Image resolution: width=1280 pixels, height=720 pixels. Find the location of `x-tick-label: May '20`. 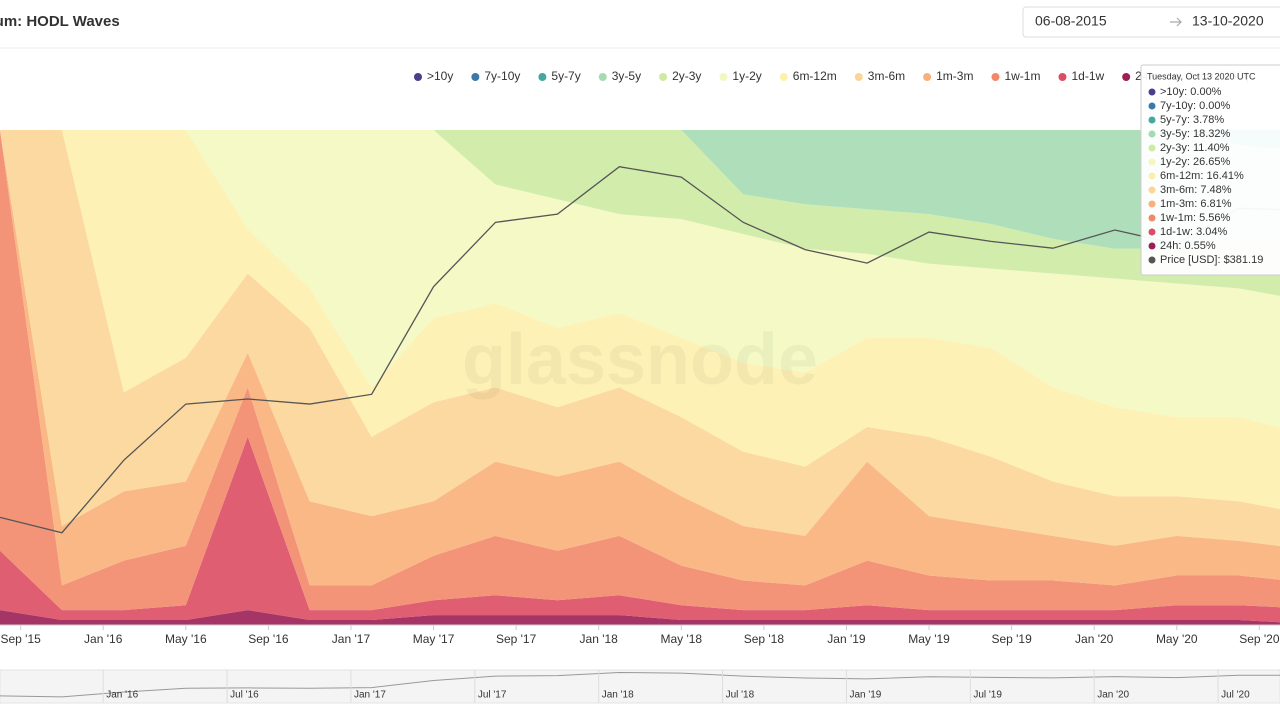

x-tick-label: May '20 is located at coordinates (1177, 639).